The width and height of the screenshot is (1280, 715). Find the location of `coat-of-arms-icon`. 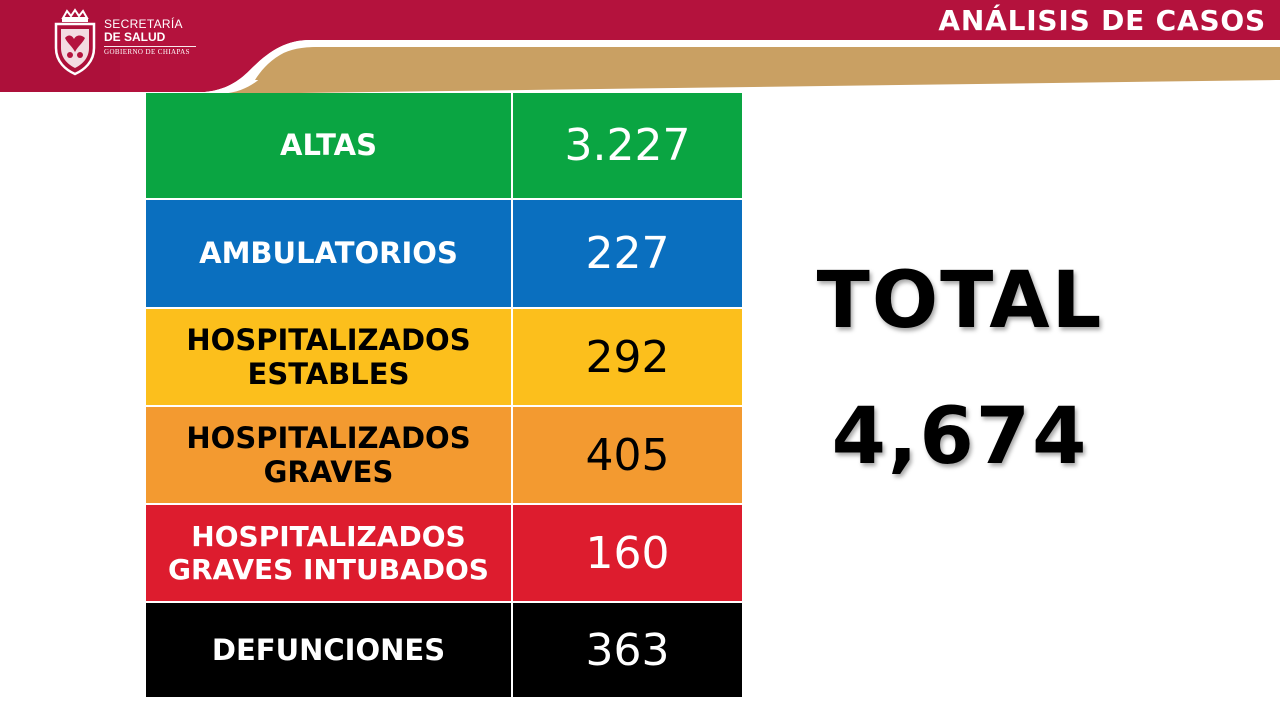

coat-of-arms-icon is located at coordinates (75, 42).